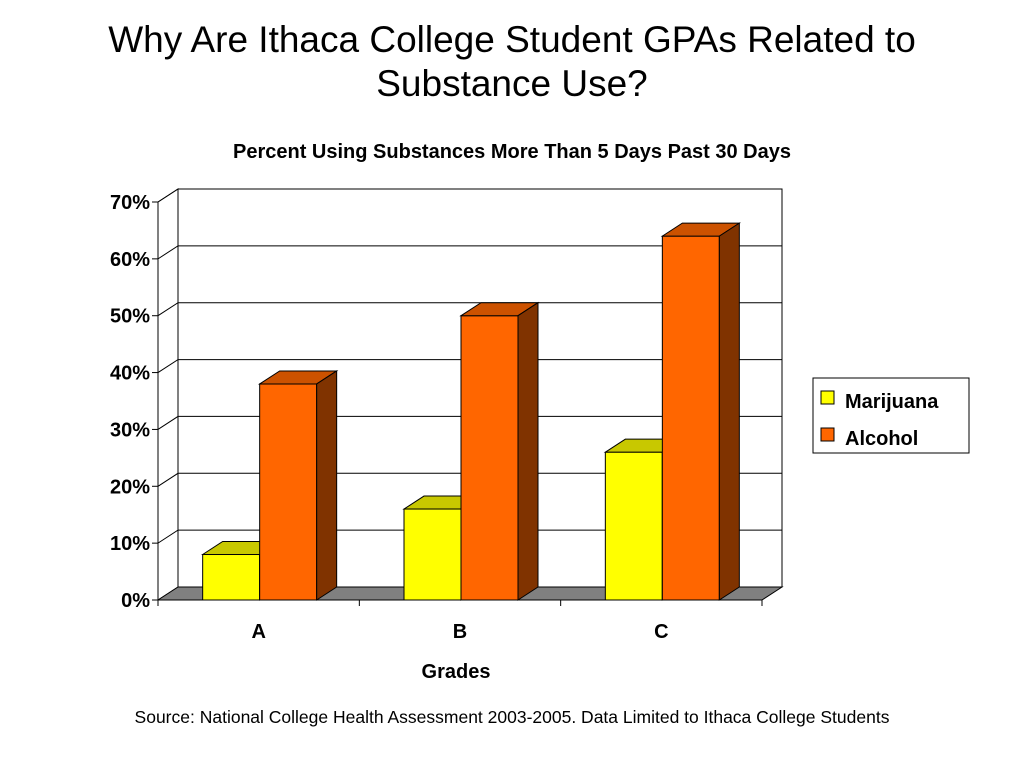  What do you see at coordinates (729, 411) in the screenshot?
I see `bar-side-alcohol-C` at bounding box center [729, 411].